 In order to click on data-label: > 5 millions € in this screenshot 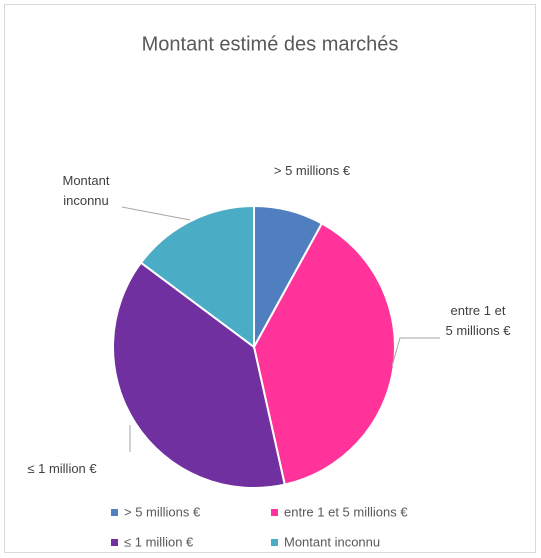, I will do `click(312, 170)`.